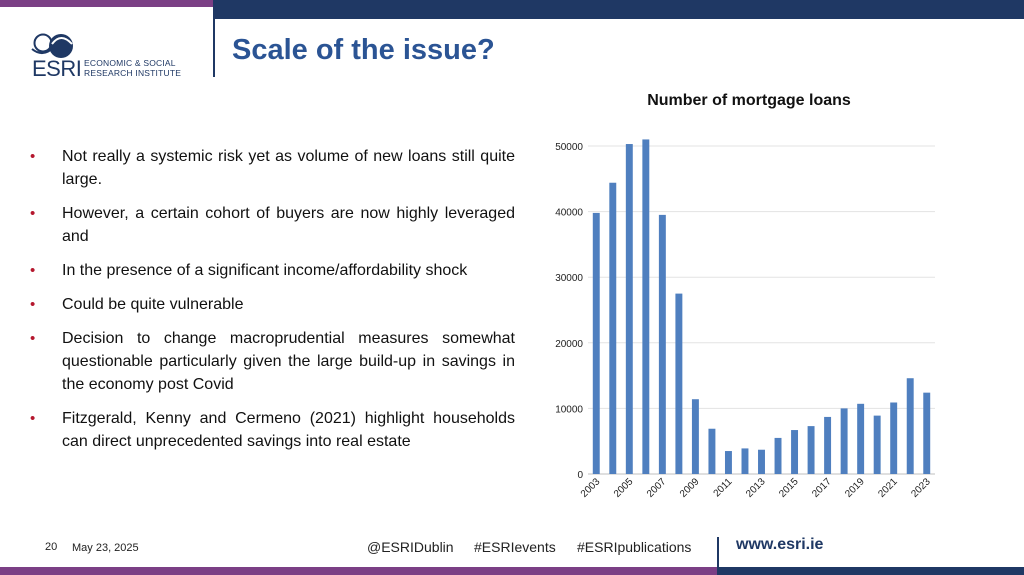 The image size is (1024, 575). I want to click on twitter-handle: @ESRIDublin, so click(410, 547).